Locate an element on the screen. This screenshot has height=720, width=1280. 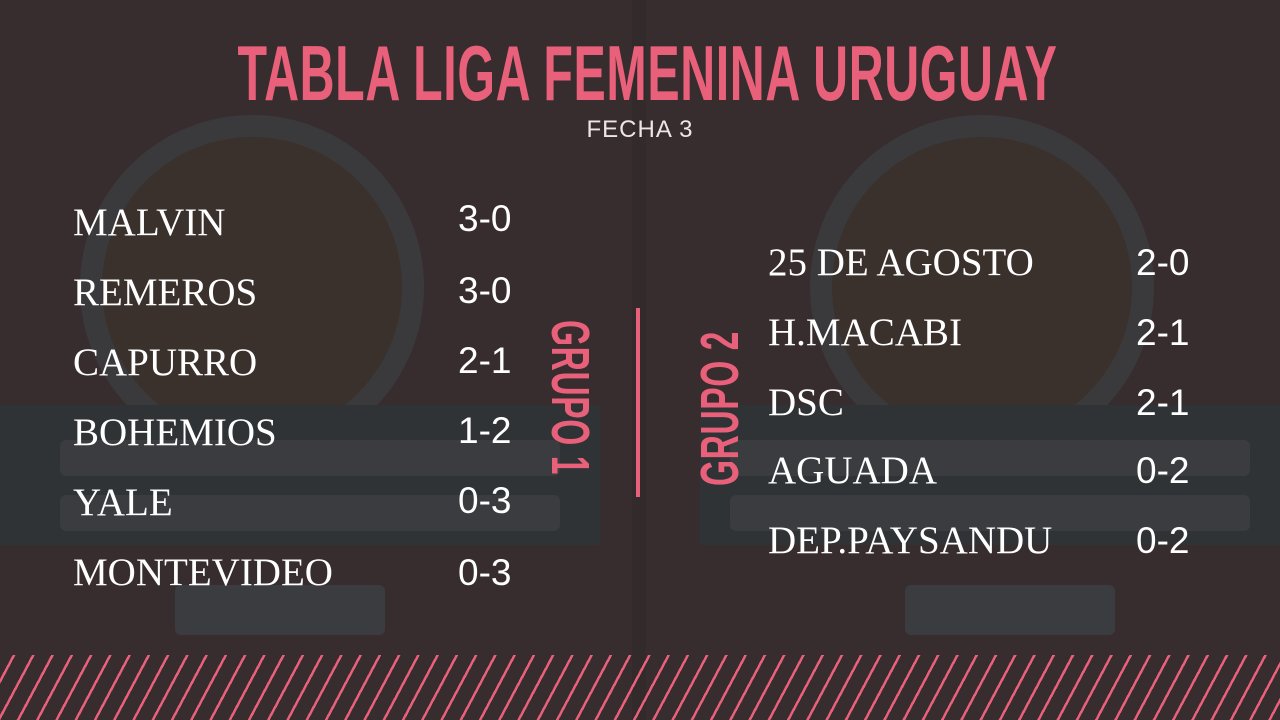
team-name: H.MACABI is located at coordinates (865, 332).